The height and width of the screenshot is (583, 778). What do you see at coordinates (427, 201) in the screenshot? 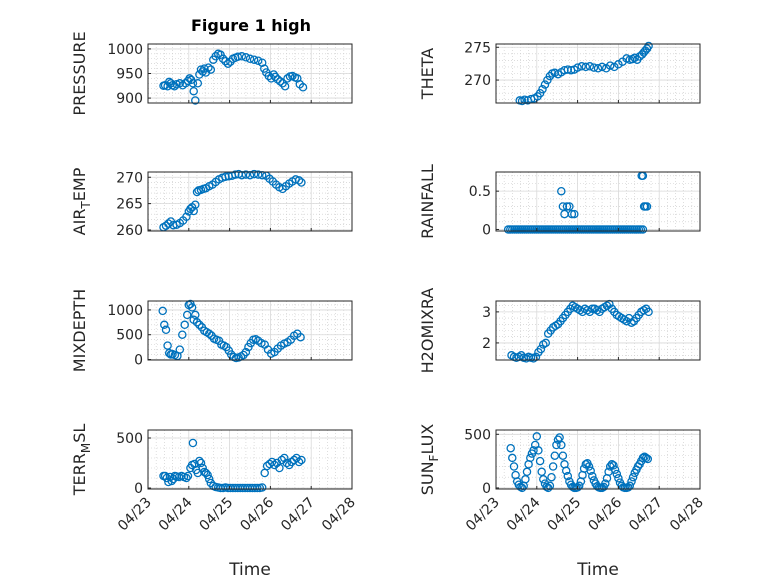
I see `y-axis-label: RAINFALL` at bounding box center [427, 201].